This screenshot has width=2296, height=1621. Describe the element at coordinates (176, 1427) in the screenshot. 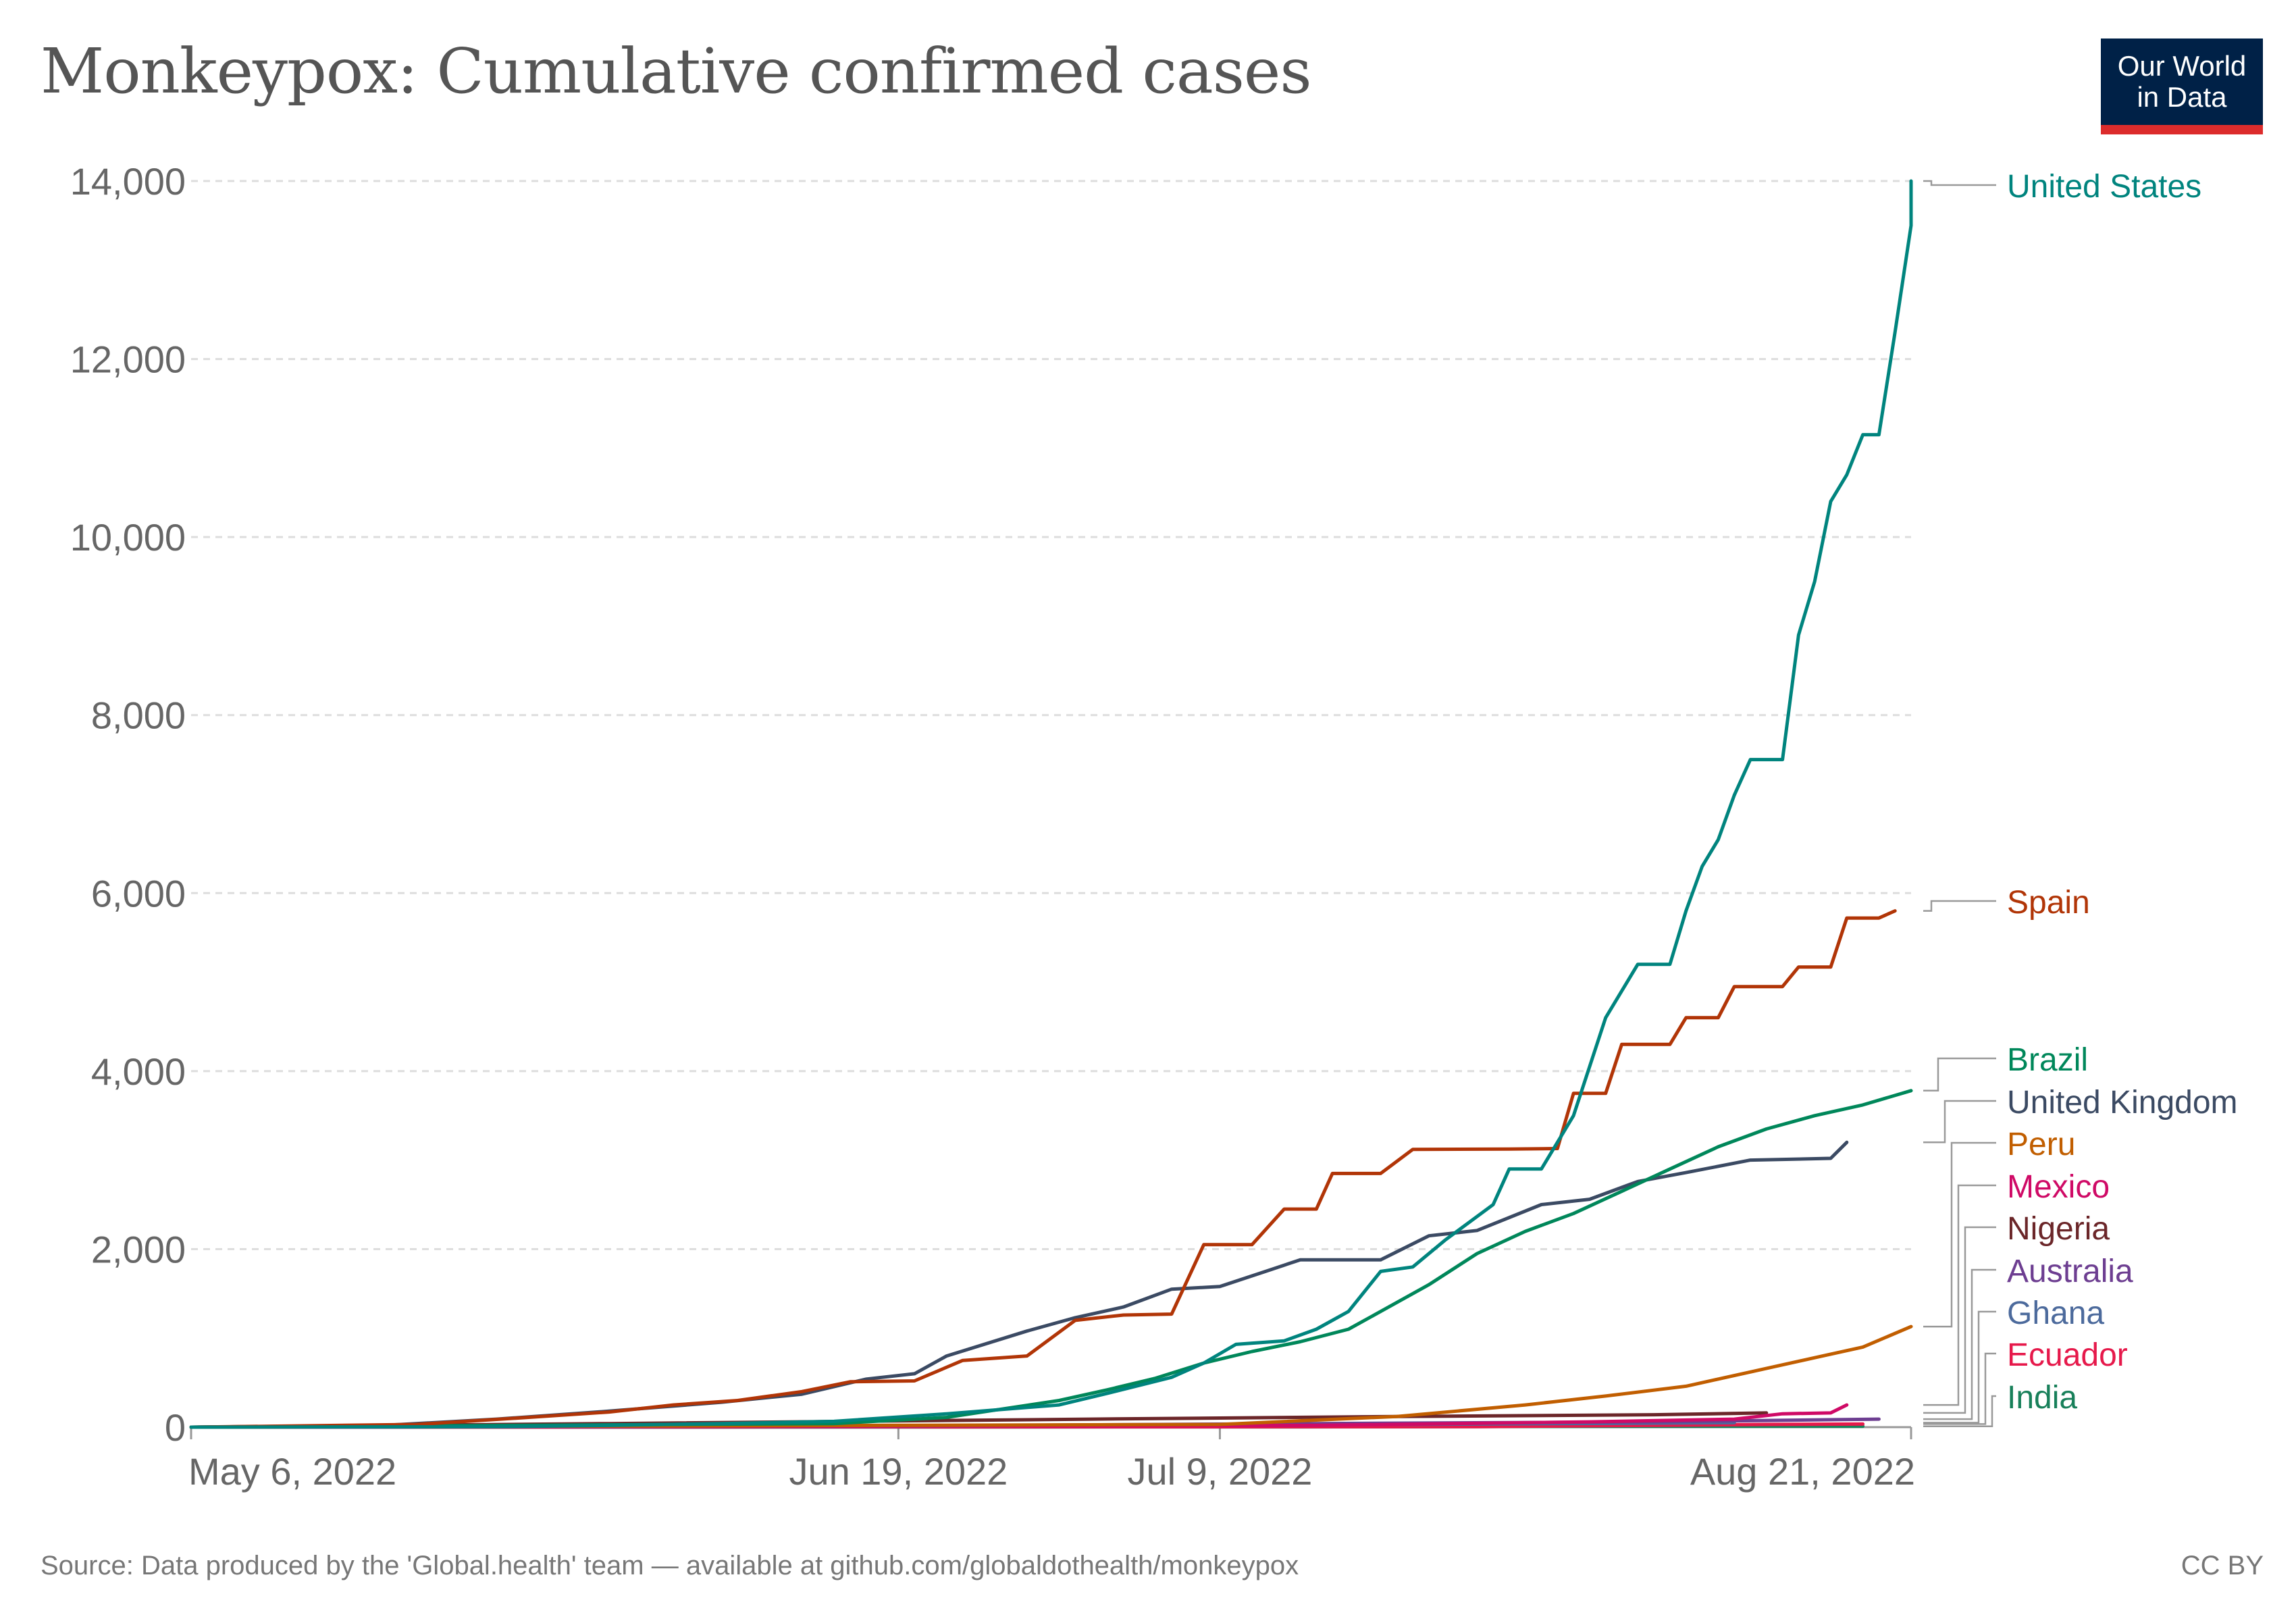

I see `y-tick-label: 0` at that location.